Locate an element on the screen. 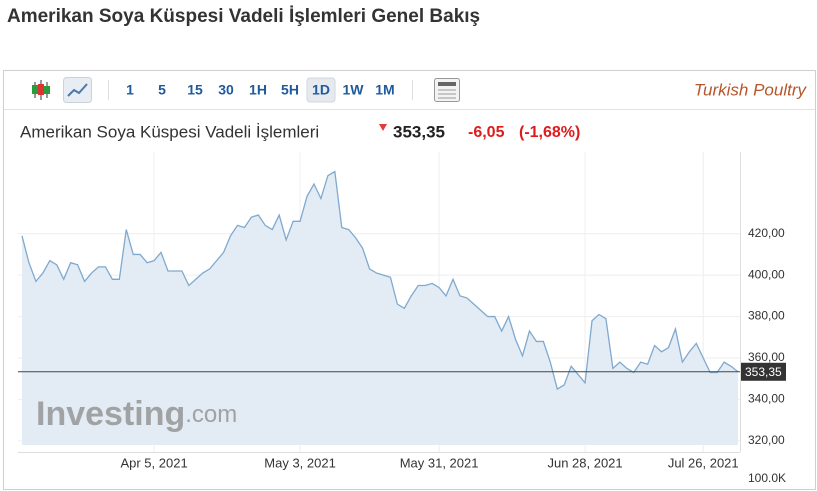  interval-button: 5 is located at coordinates (162, 90).